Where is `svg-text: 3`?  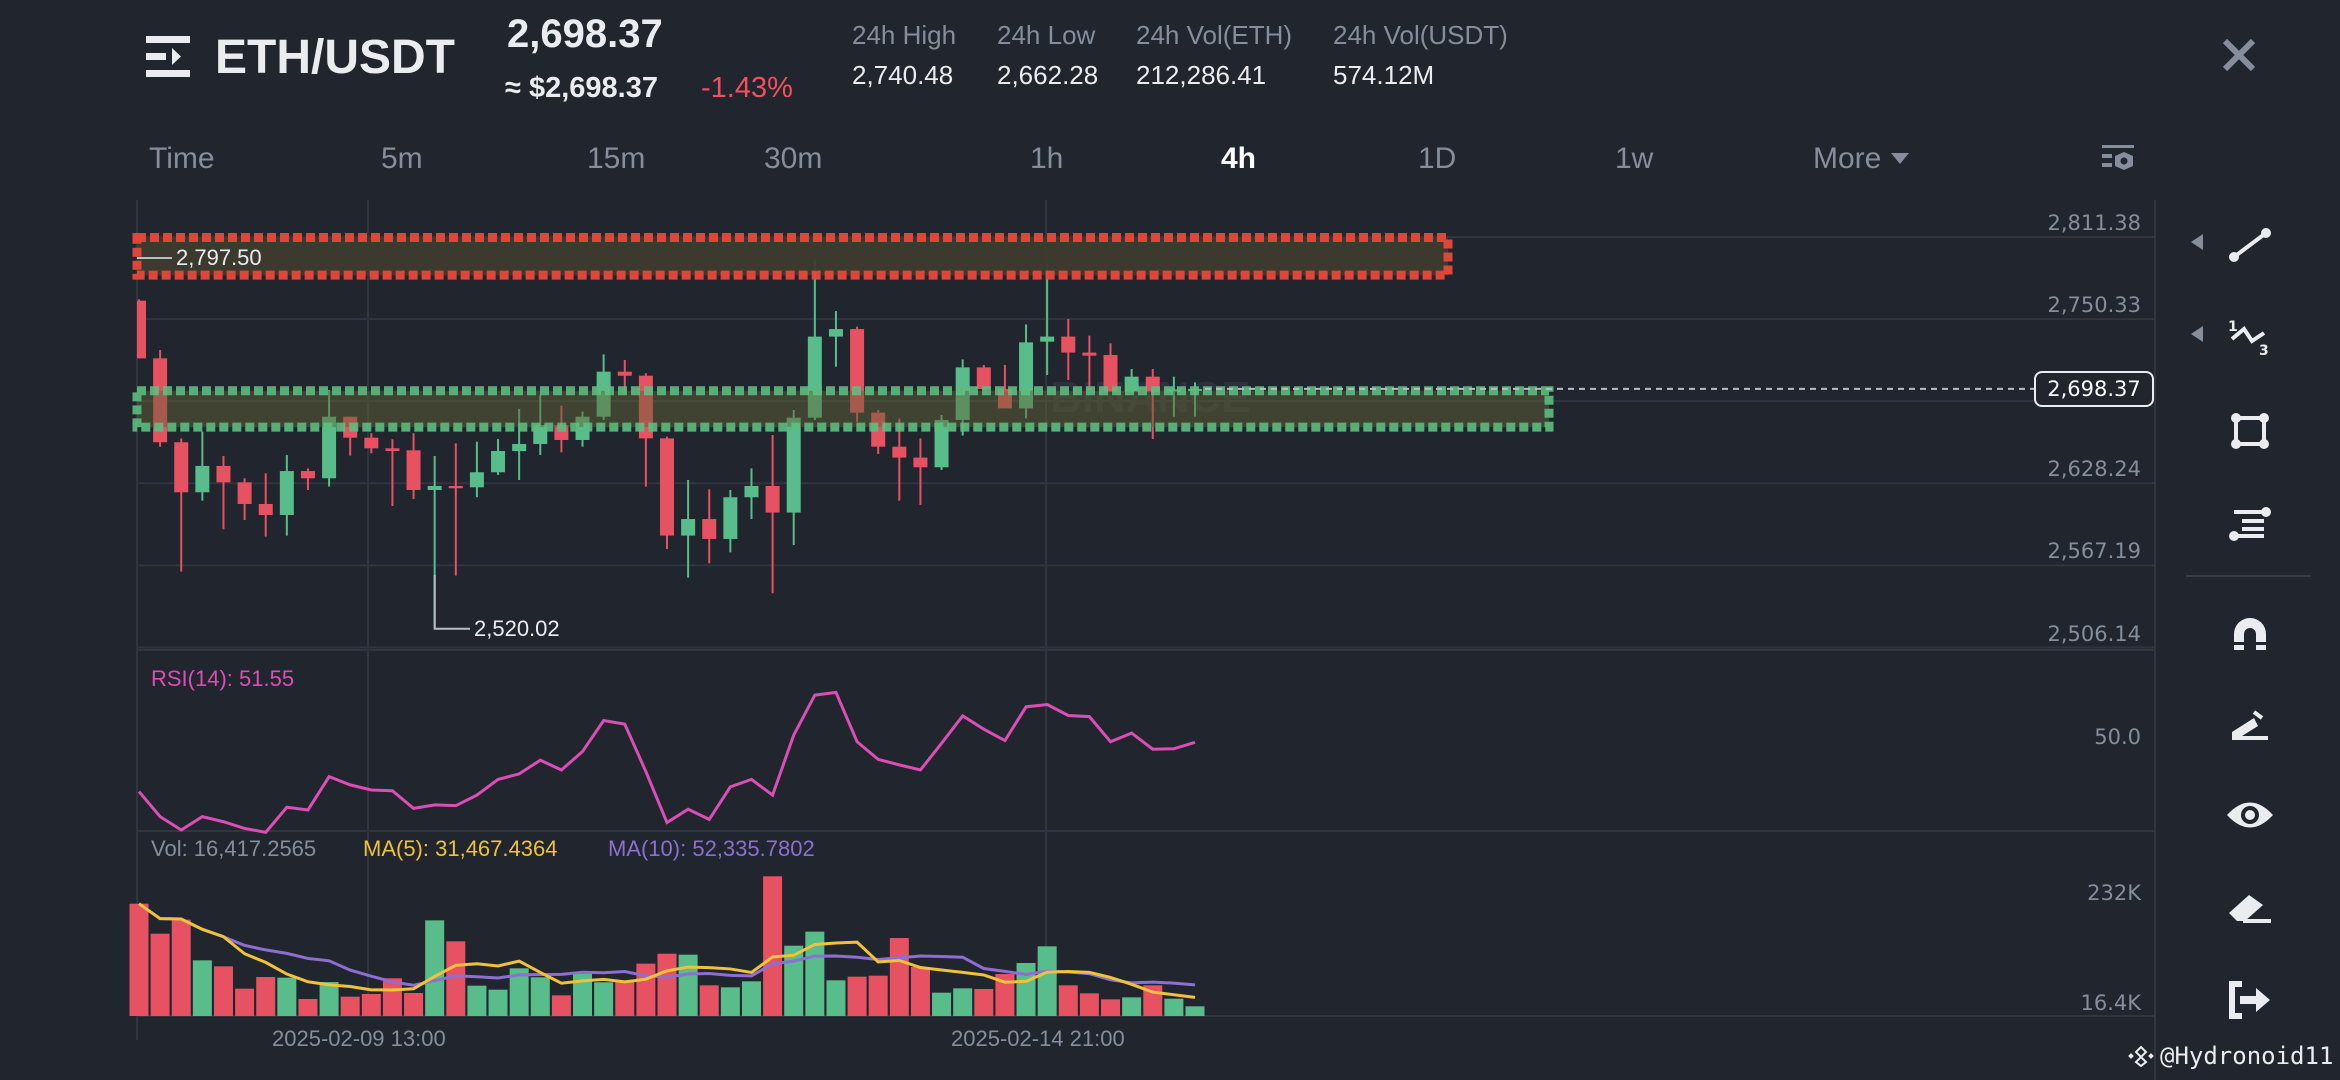 svg-text: 3 is located at coordinates (2264, 350).